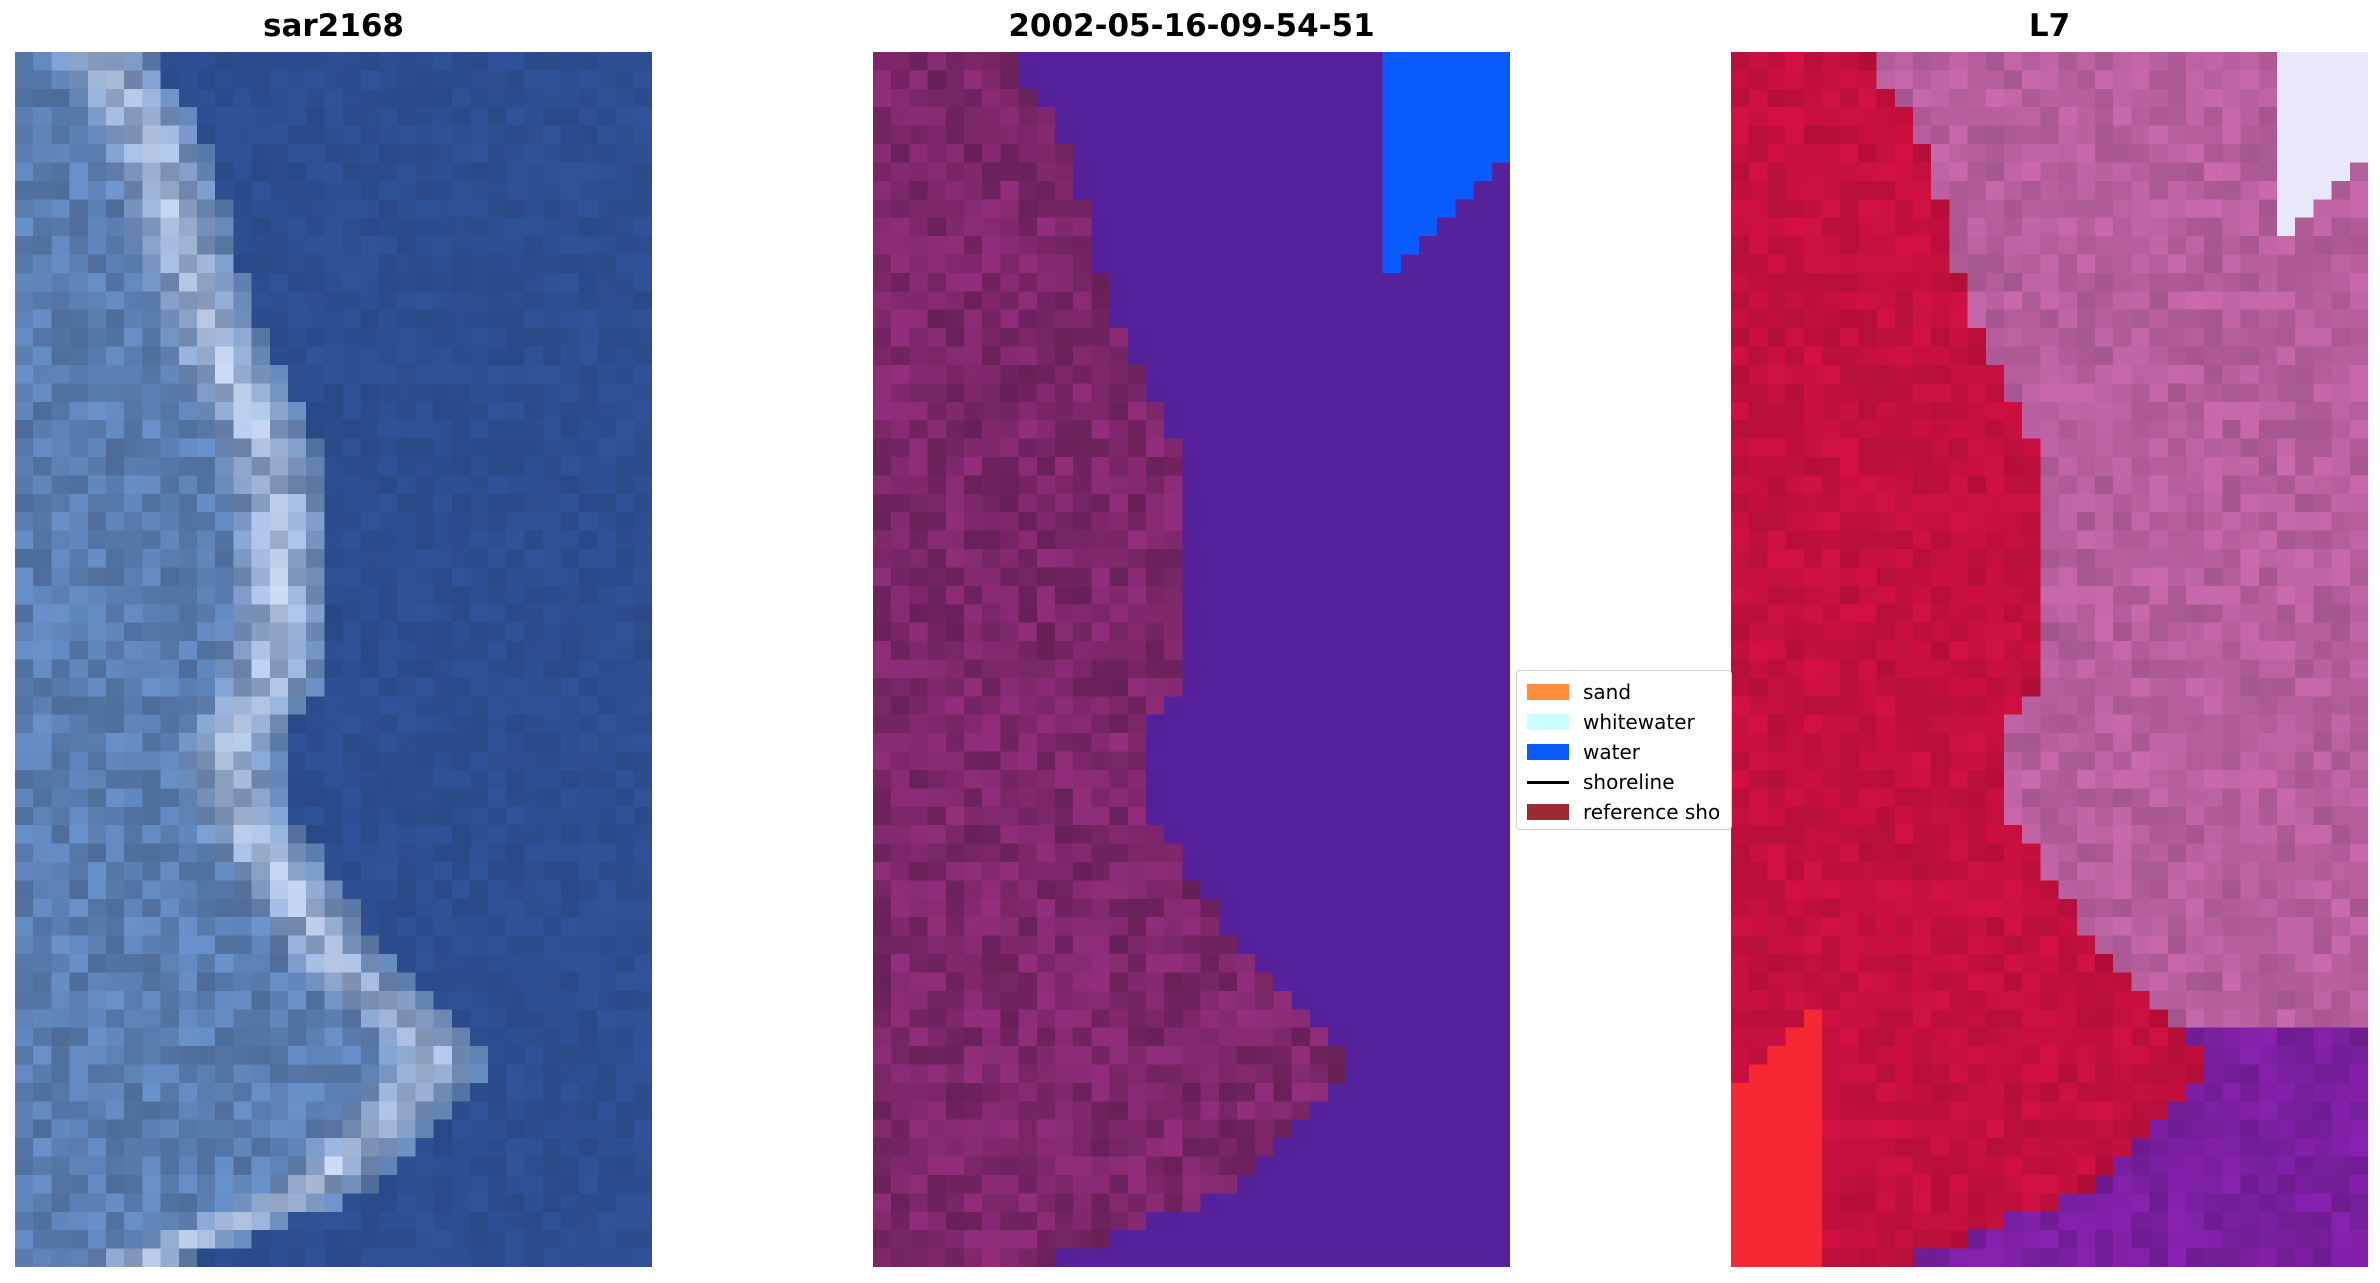 The width and height of the screenshot is (2380, 1283). I want to click on legend-item-water: water, so click(1583, 752).